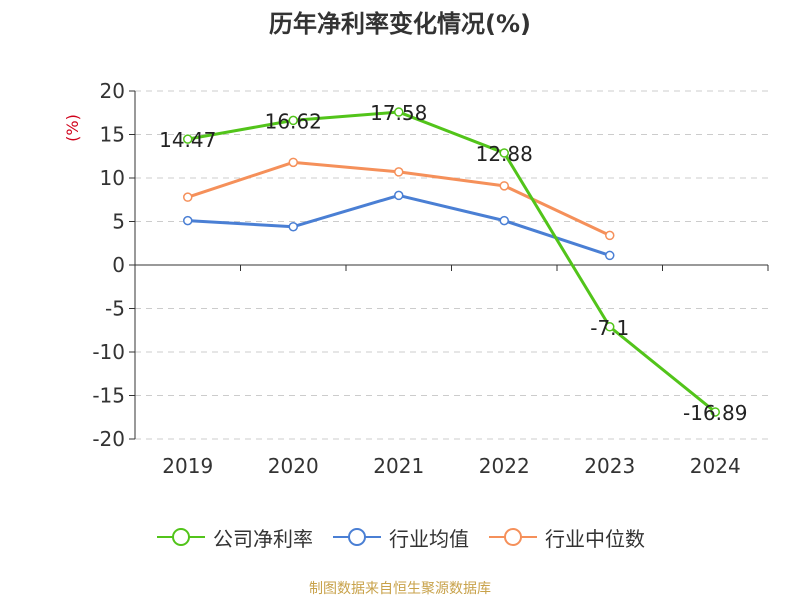 Image resolution: width=800 pixels, height=600 pixels. What do you see at coordinates (400, 24) in the screenshot?
I see `chart-title: 历年净利率变化情况(%)` at bounding box center [400, 24].